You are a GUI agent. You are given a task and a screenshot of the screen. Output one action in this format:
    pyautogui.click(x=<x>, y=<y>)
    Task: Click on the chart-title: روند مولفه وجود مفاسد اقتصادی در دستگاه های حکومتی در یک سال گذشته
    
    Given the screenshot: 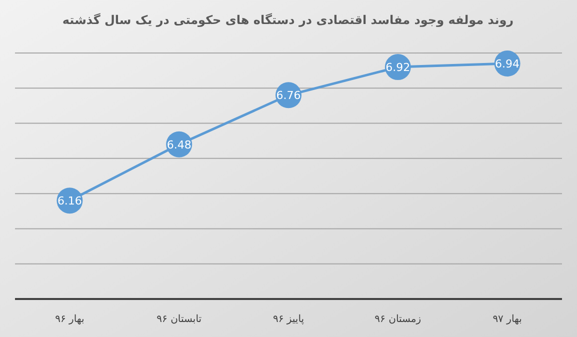 What is the action you would take?
    pyautogui.click(x=288, y=20)
    